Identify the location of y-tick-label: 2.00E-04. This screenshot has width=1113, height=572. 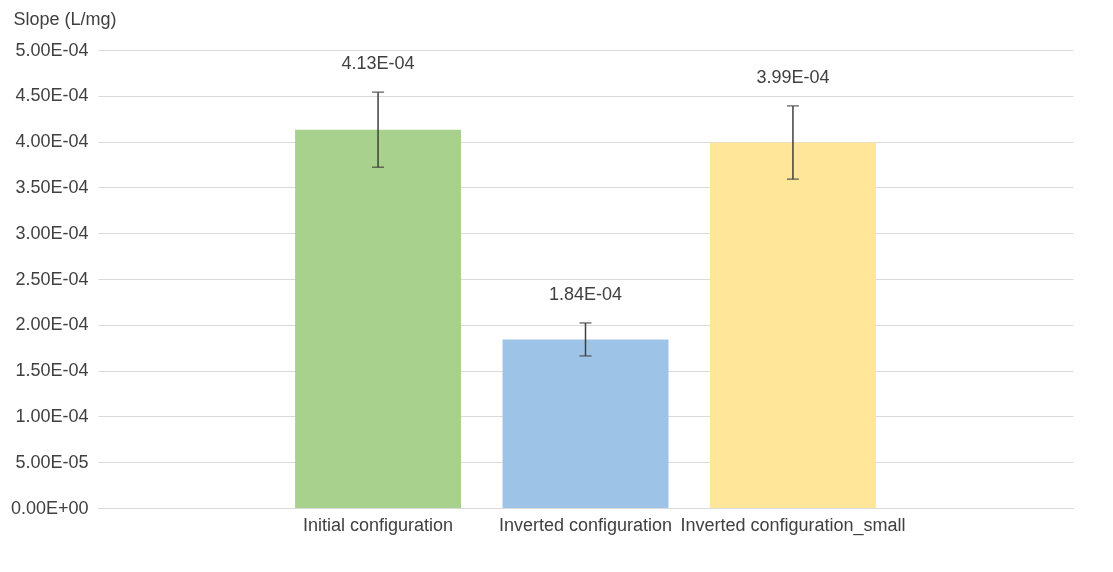
(52, 324).